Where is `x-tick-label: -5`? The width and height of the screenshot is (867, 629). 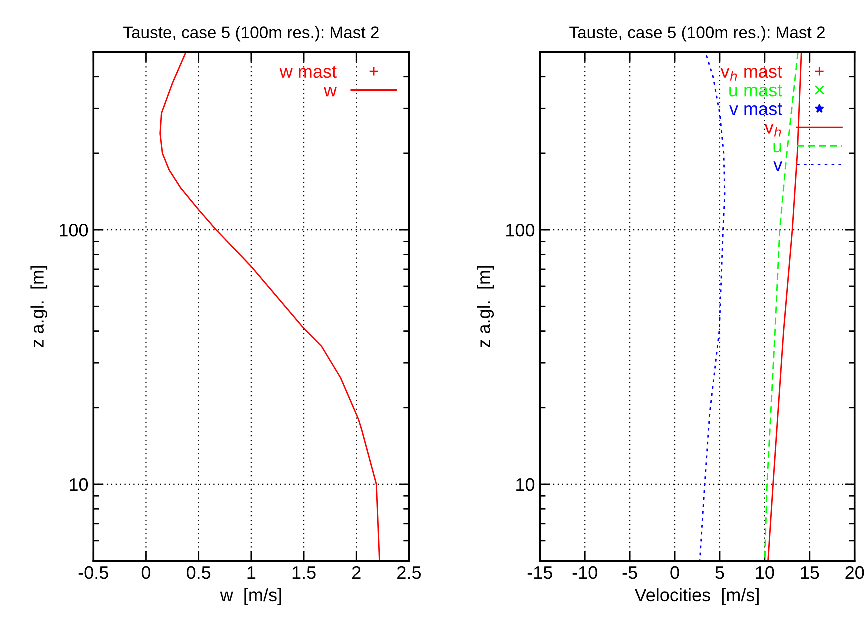
x-tick-label: -5 is located at coordinates (630, 573).